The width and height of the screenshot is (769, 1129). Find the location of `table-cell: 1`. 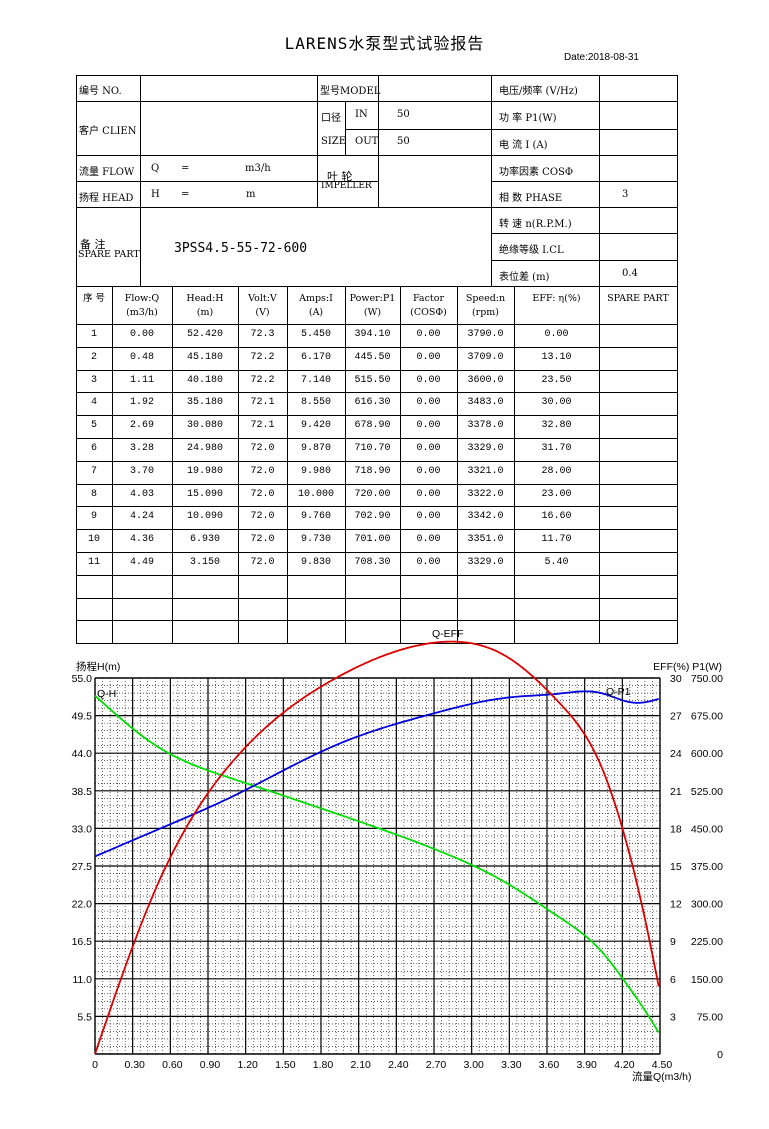

table-cell: 1 is located at coordinates (93, 334).